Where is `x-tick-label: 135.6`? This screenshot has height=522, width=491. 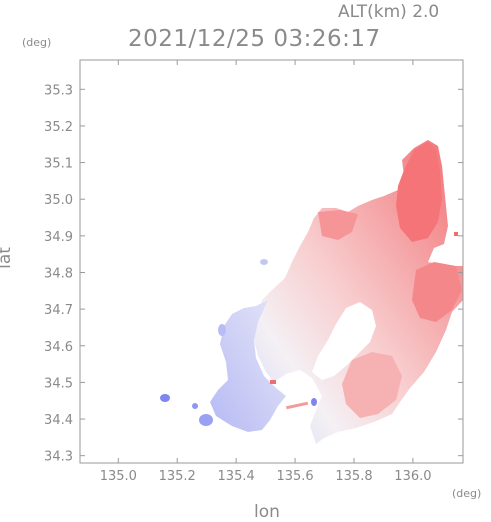
x-tick-label: 135.6 is located at coordinates (294, 476).